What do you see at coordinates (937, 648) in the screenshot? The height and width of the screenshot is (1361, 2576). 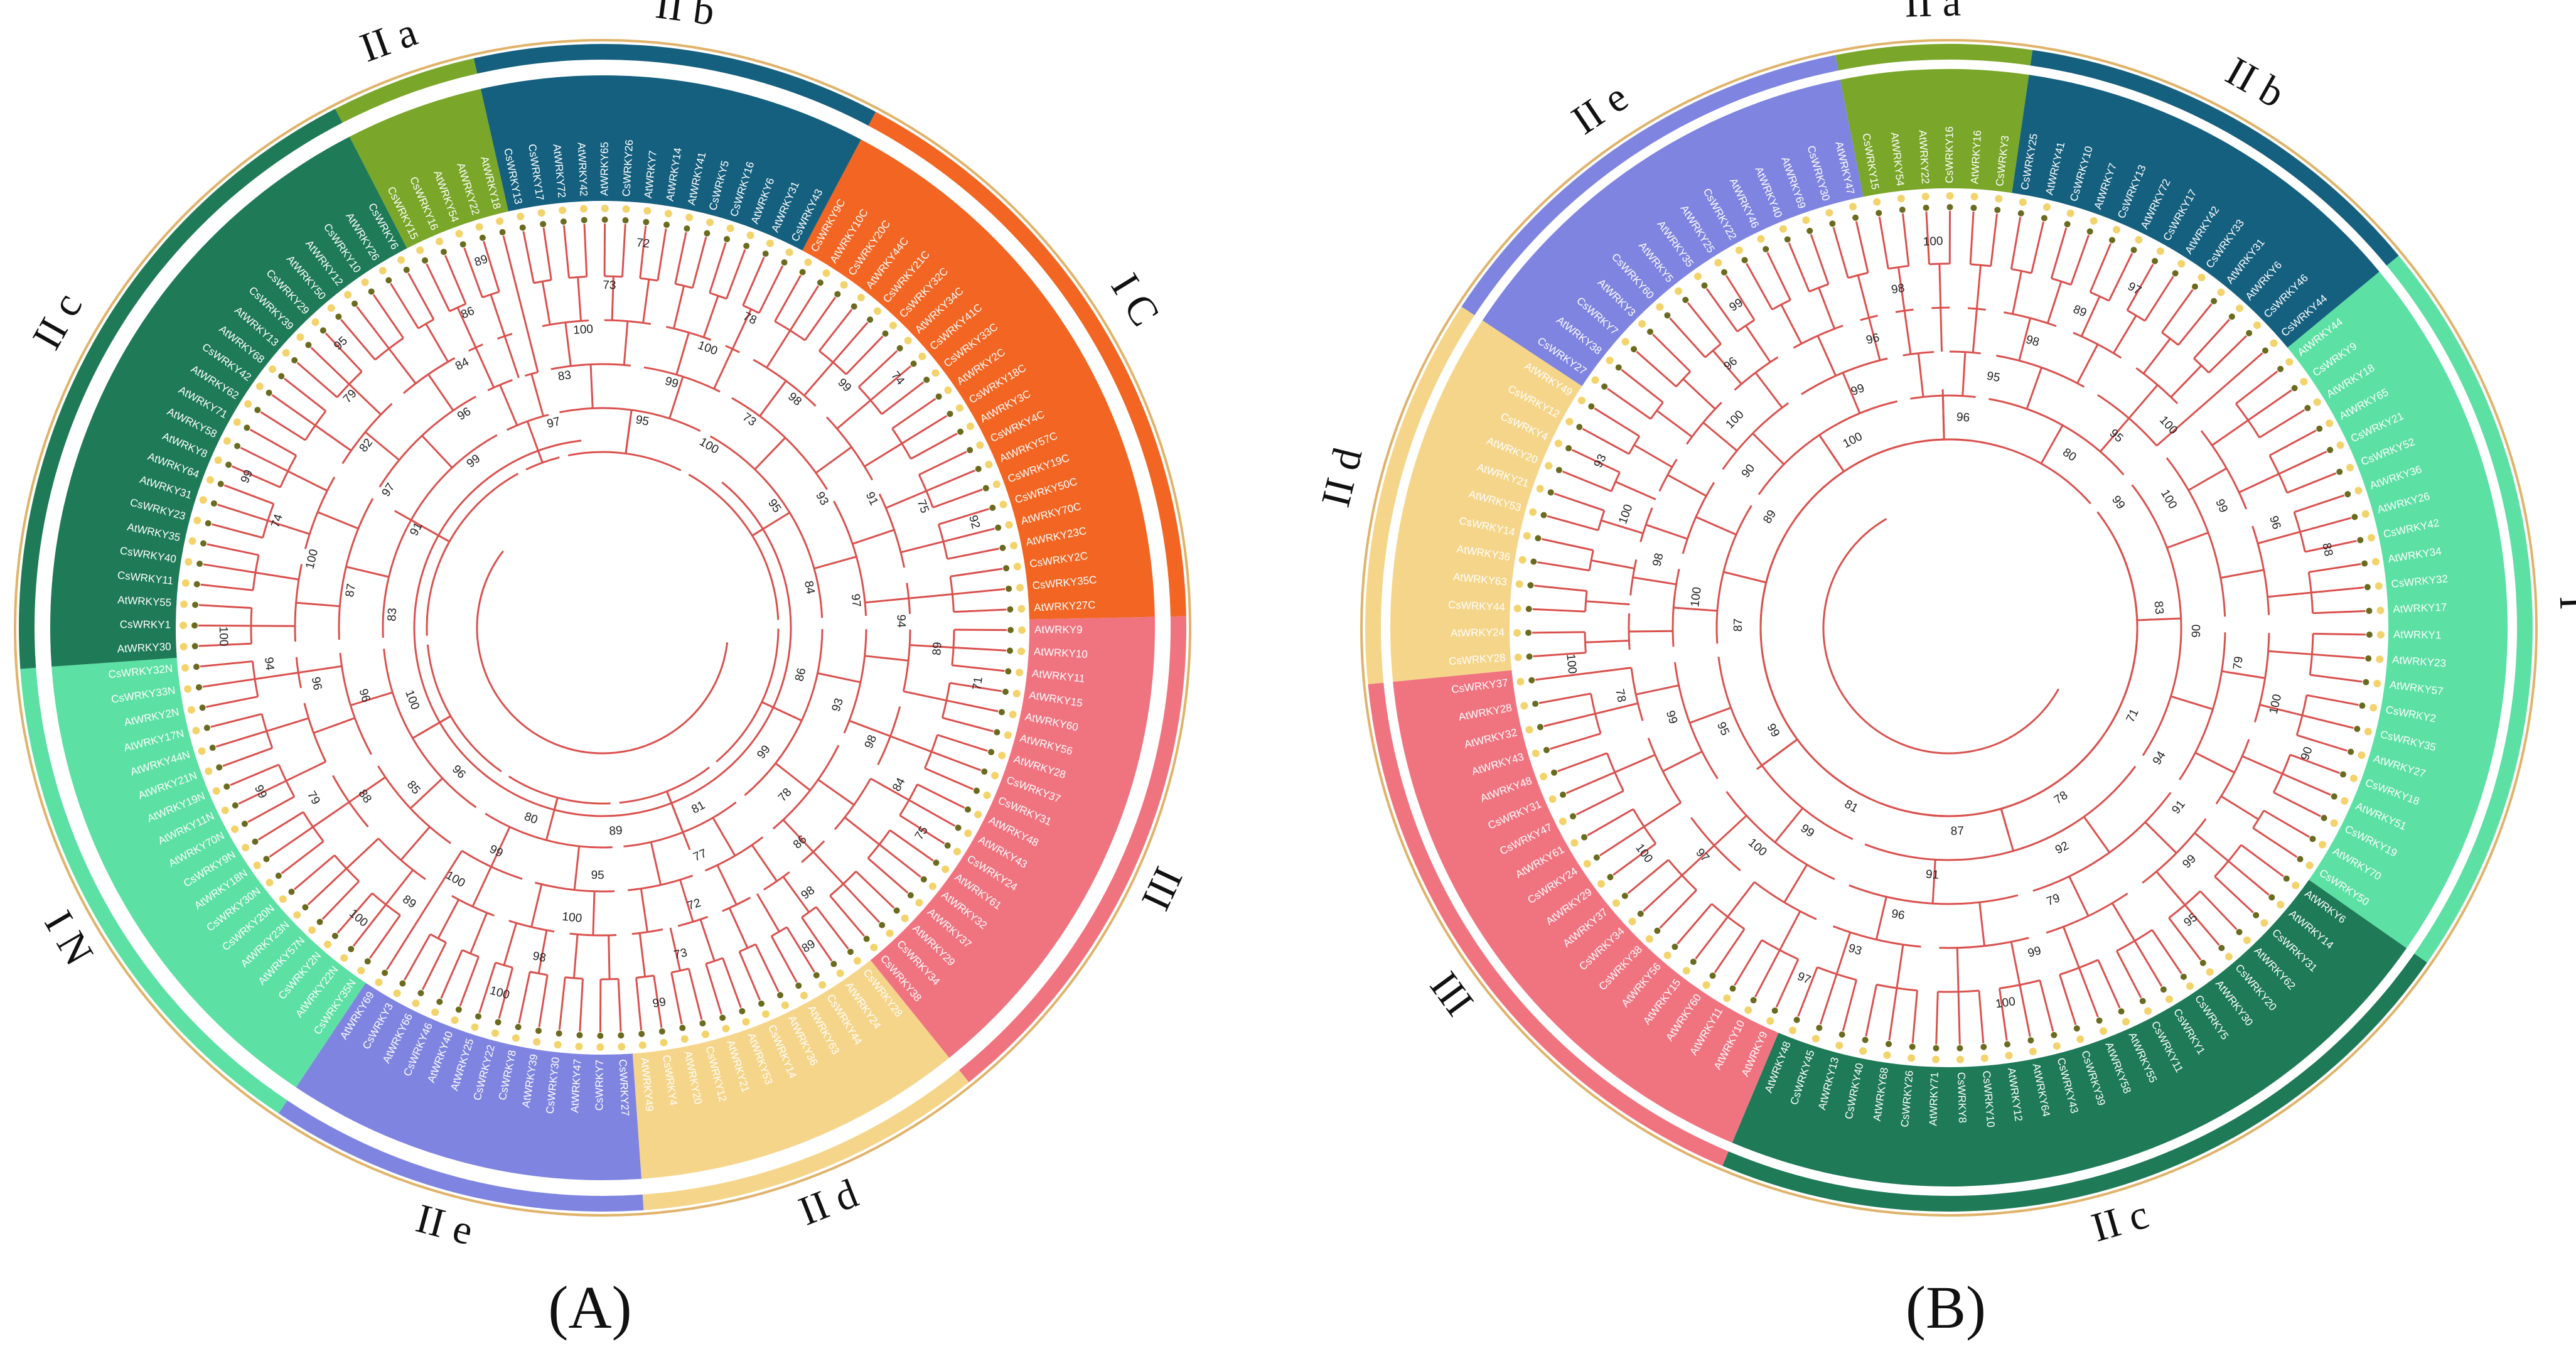 I see `support-value: 89` at bounding box center [937, 648].